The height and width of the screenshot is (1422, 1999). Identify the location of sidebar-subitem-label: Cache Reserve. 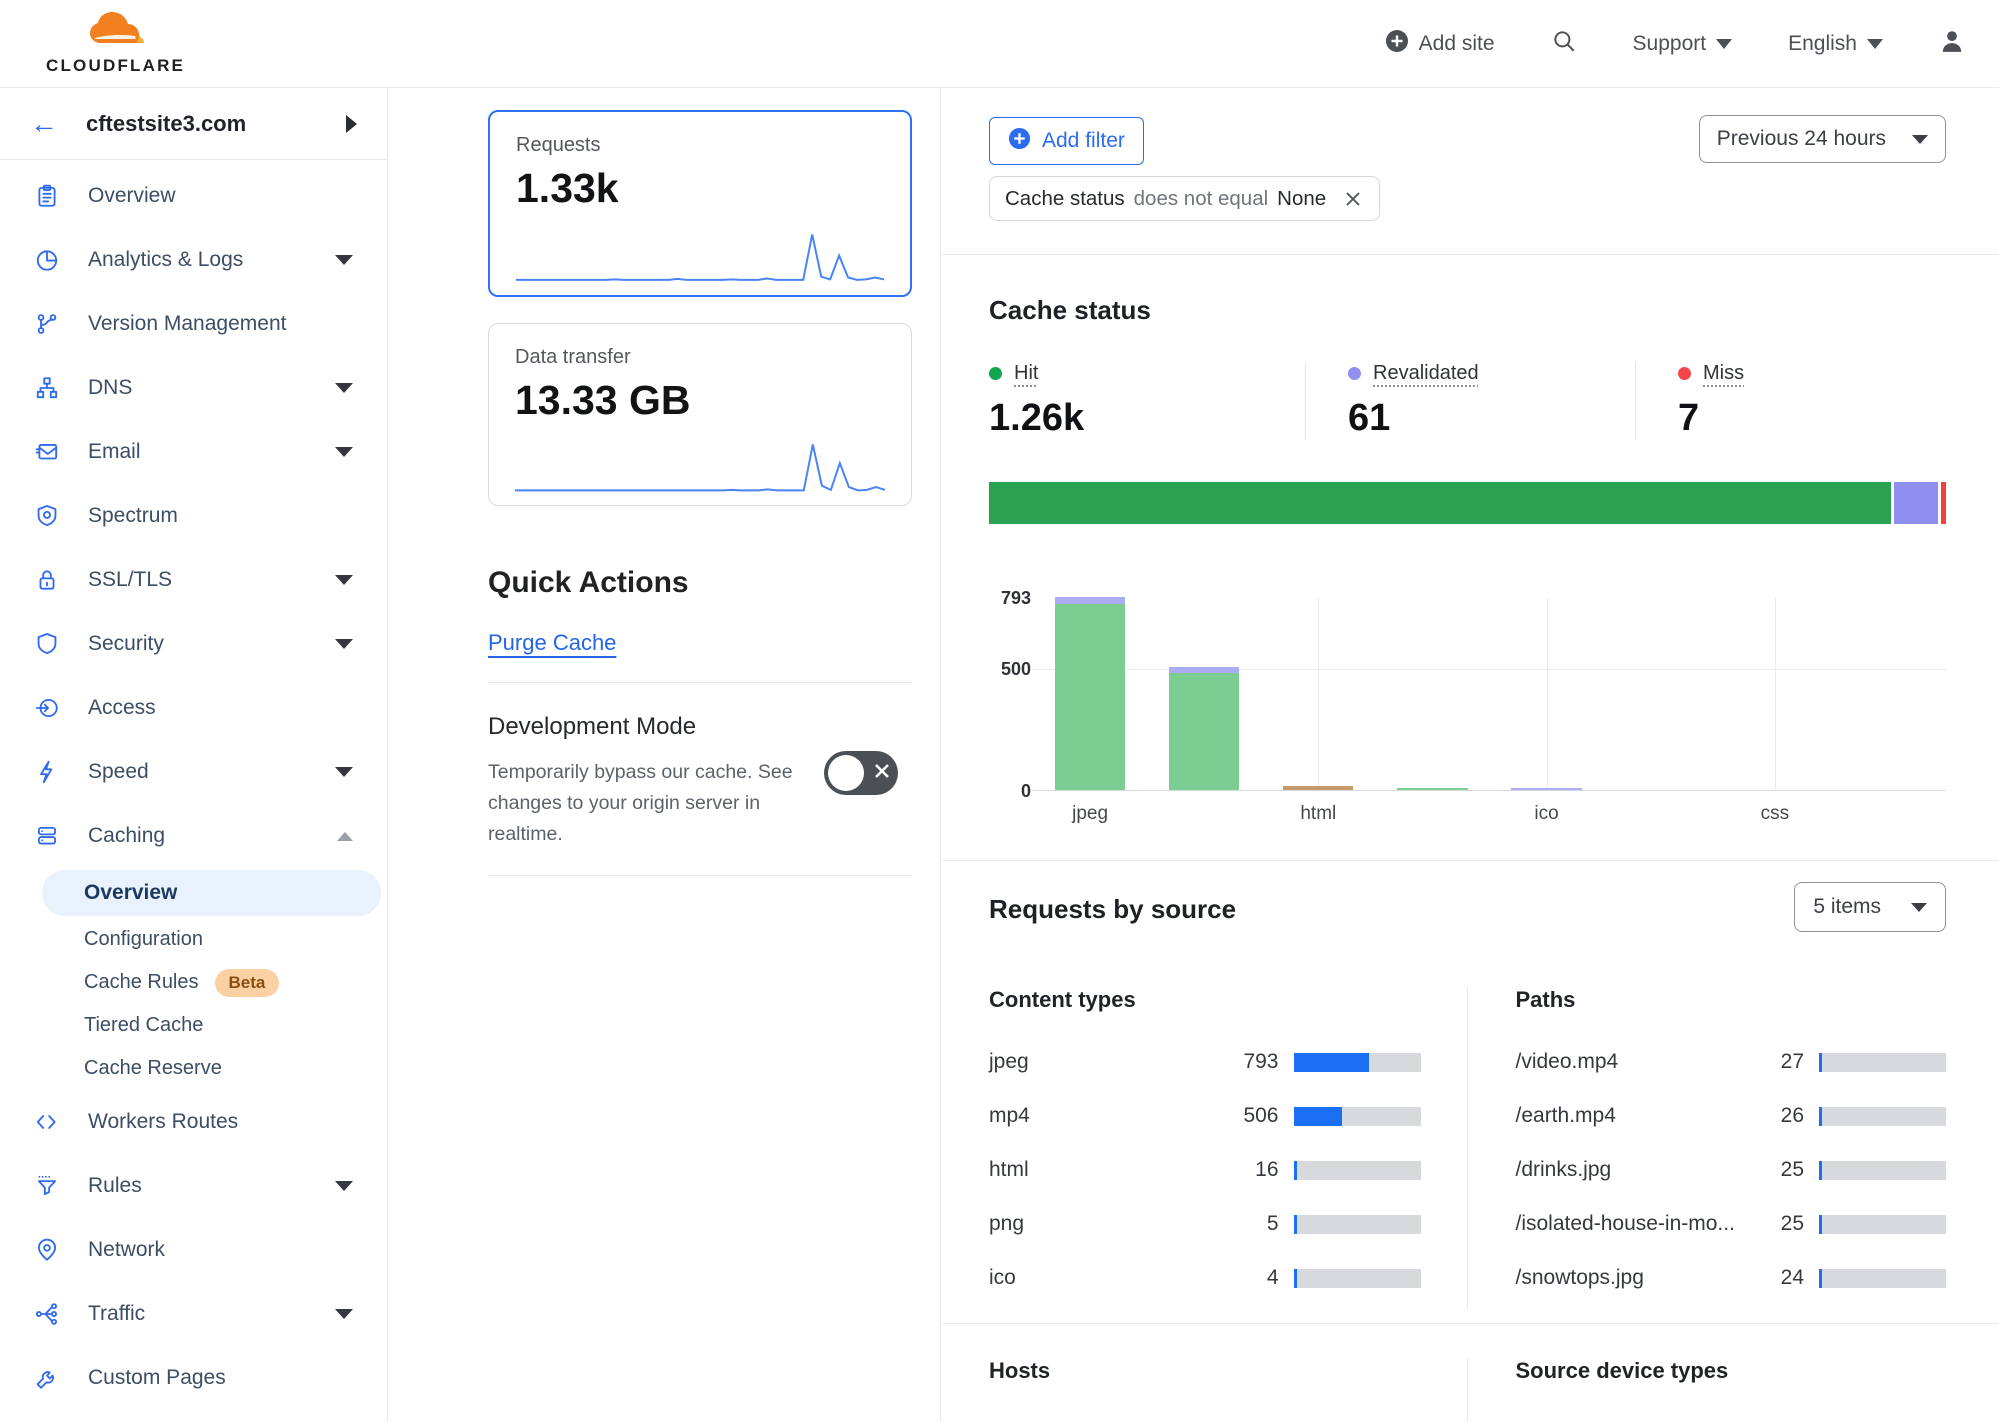
(153, 1068).